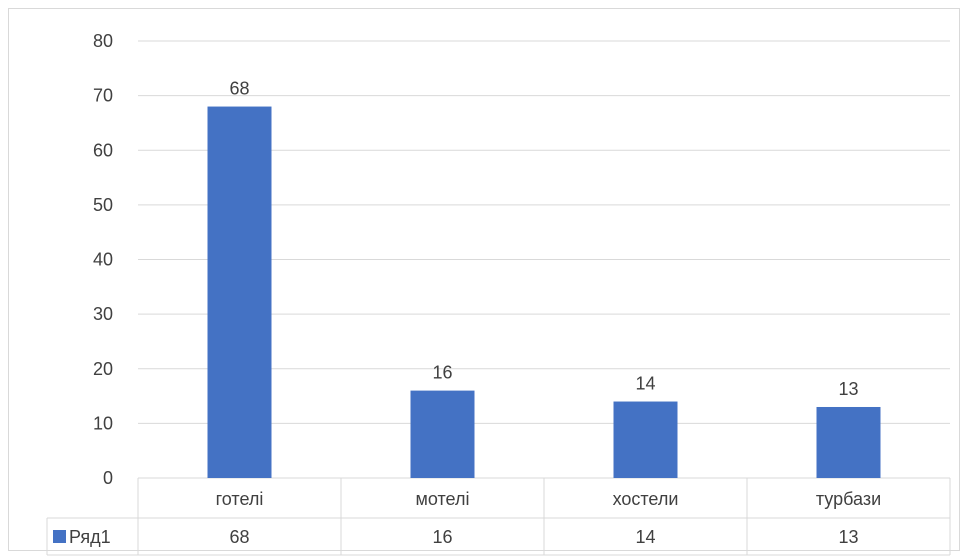 The image size is (966, 559). I want to click on table-value: 68, so click(239, 537).